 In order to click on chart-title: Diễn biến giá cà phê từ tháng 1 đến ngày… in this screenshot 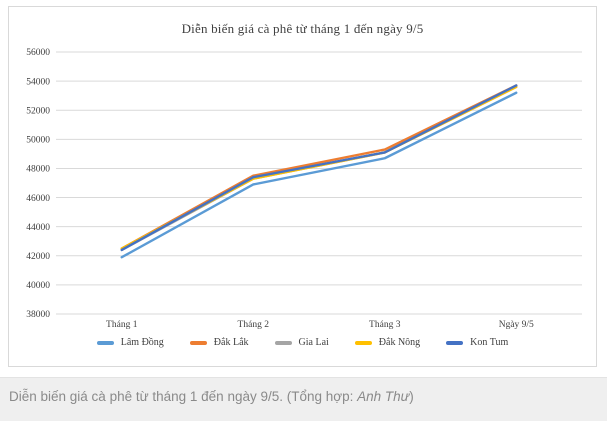, I will do `click(302, 28)`.